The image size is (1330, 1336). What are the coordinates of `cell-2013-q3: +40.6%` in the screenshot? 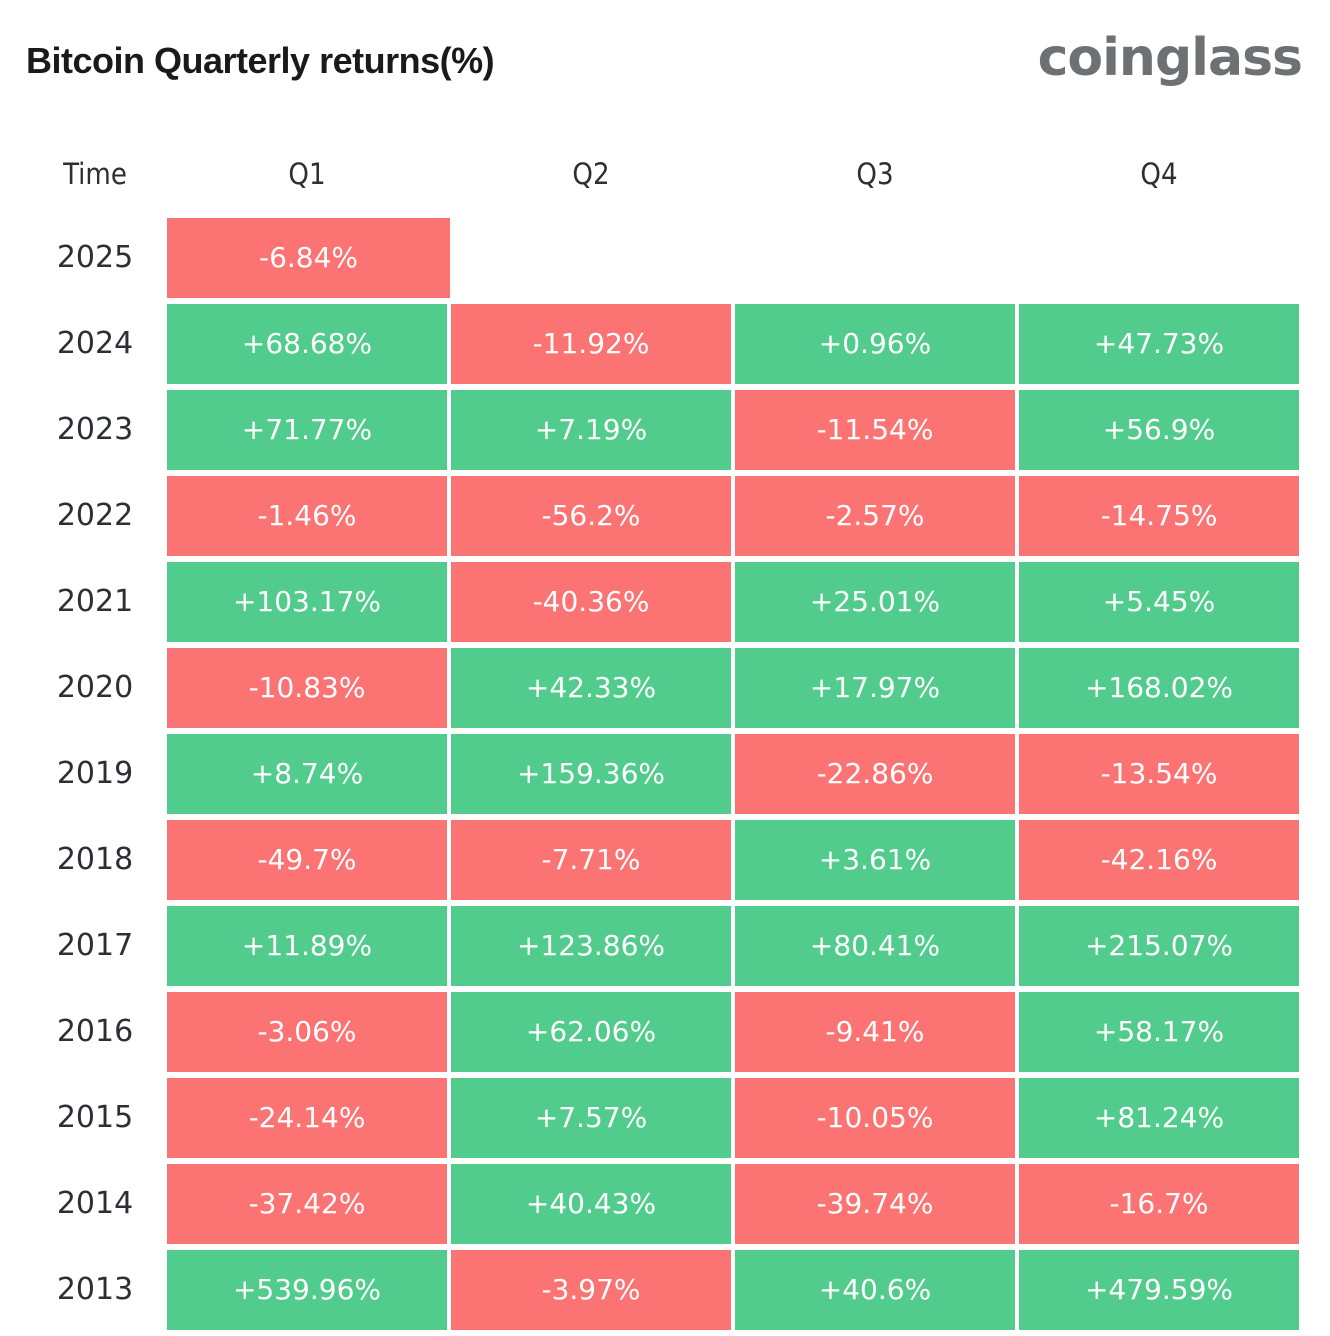 It's located at (875, 1290).